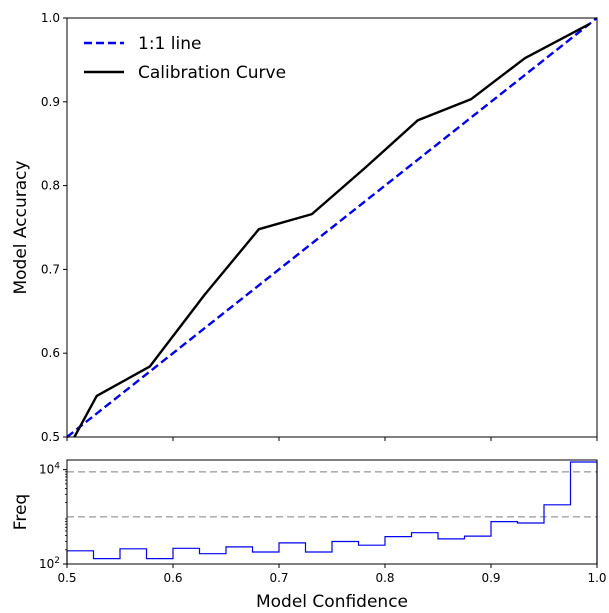  I want to click on x-tick-label: 1.0, so click(596, 578).